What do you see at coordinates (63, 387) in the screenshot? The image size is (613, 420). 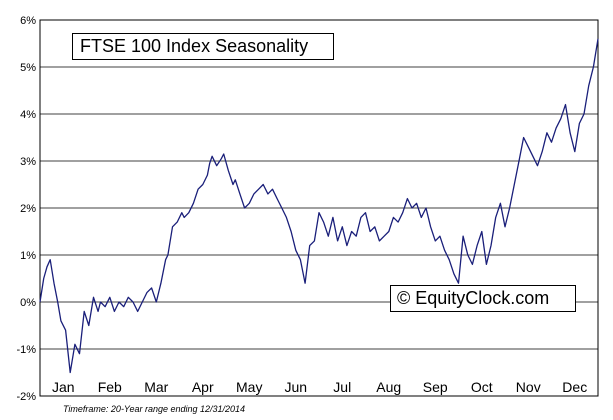 I see `x-tick-label: Jan` at bounding box center [63, 387].